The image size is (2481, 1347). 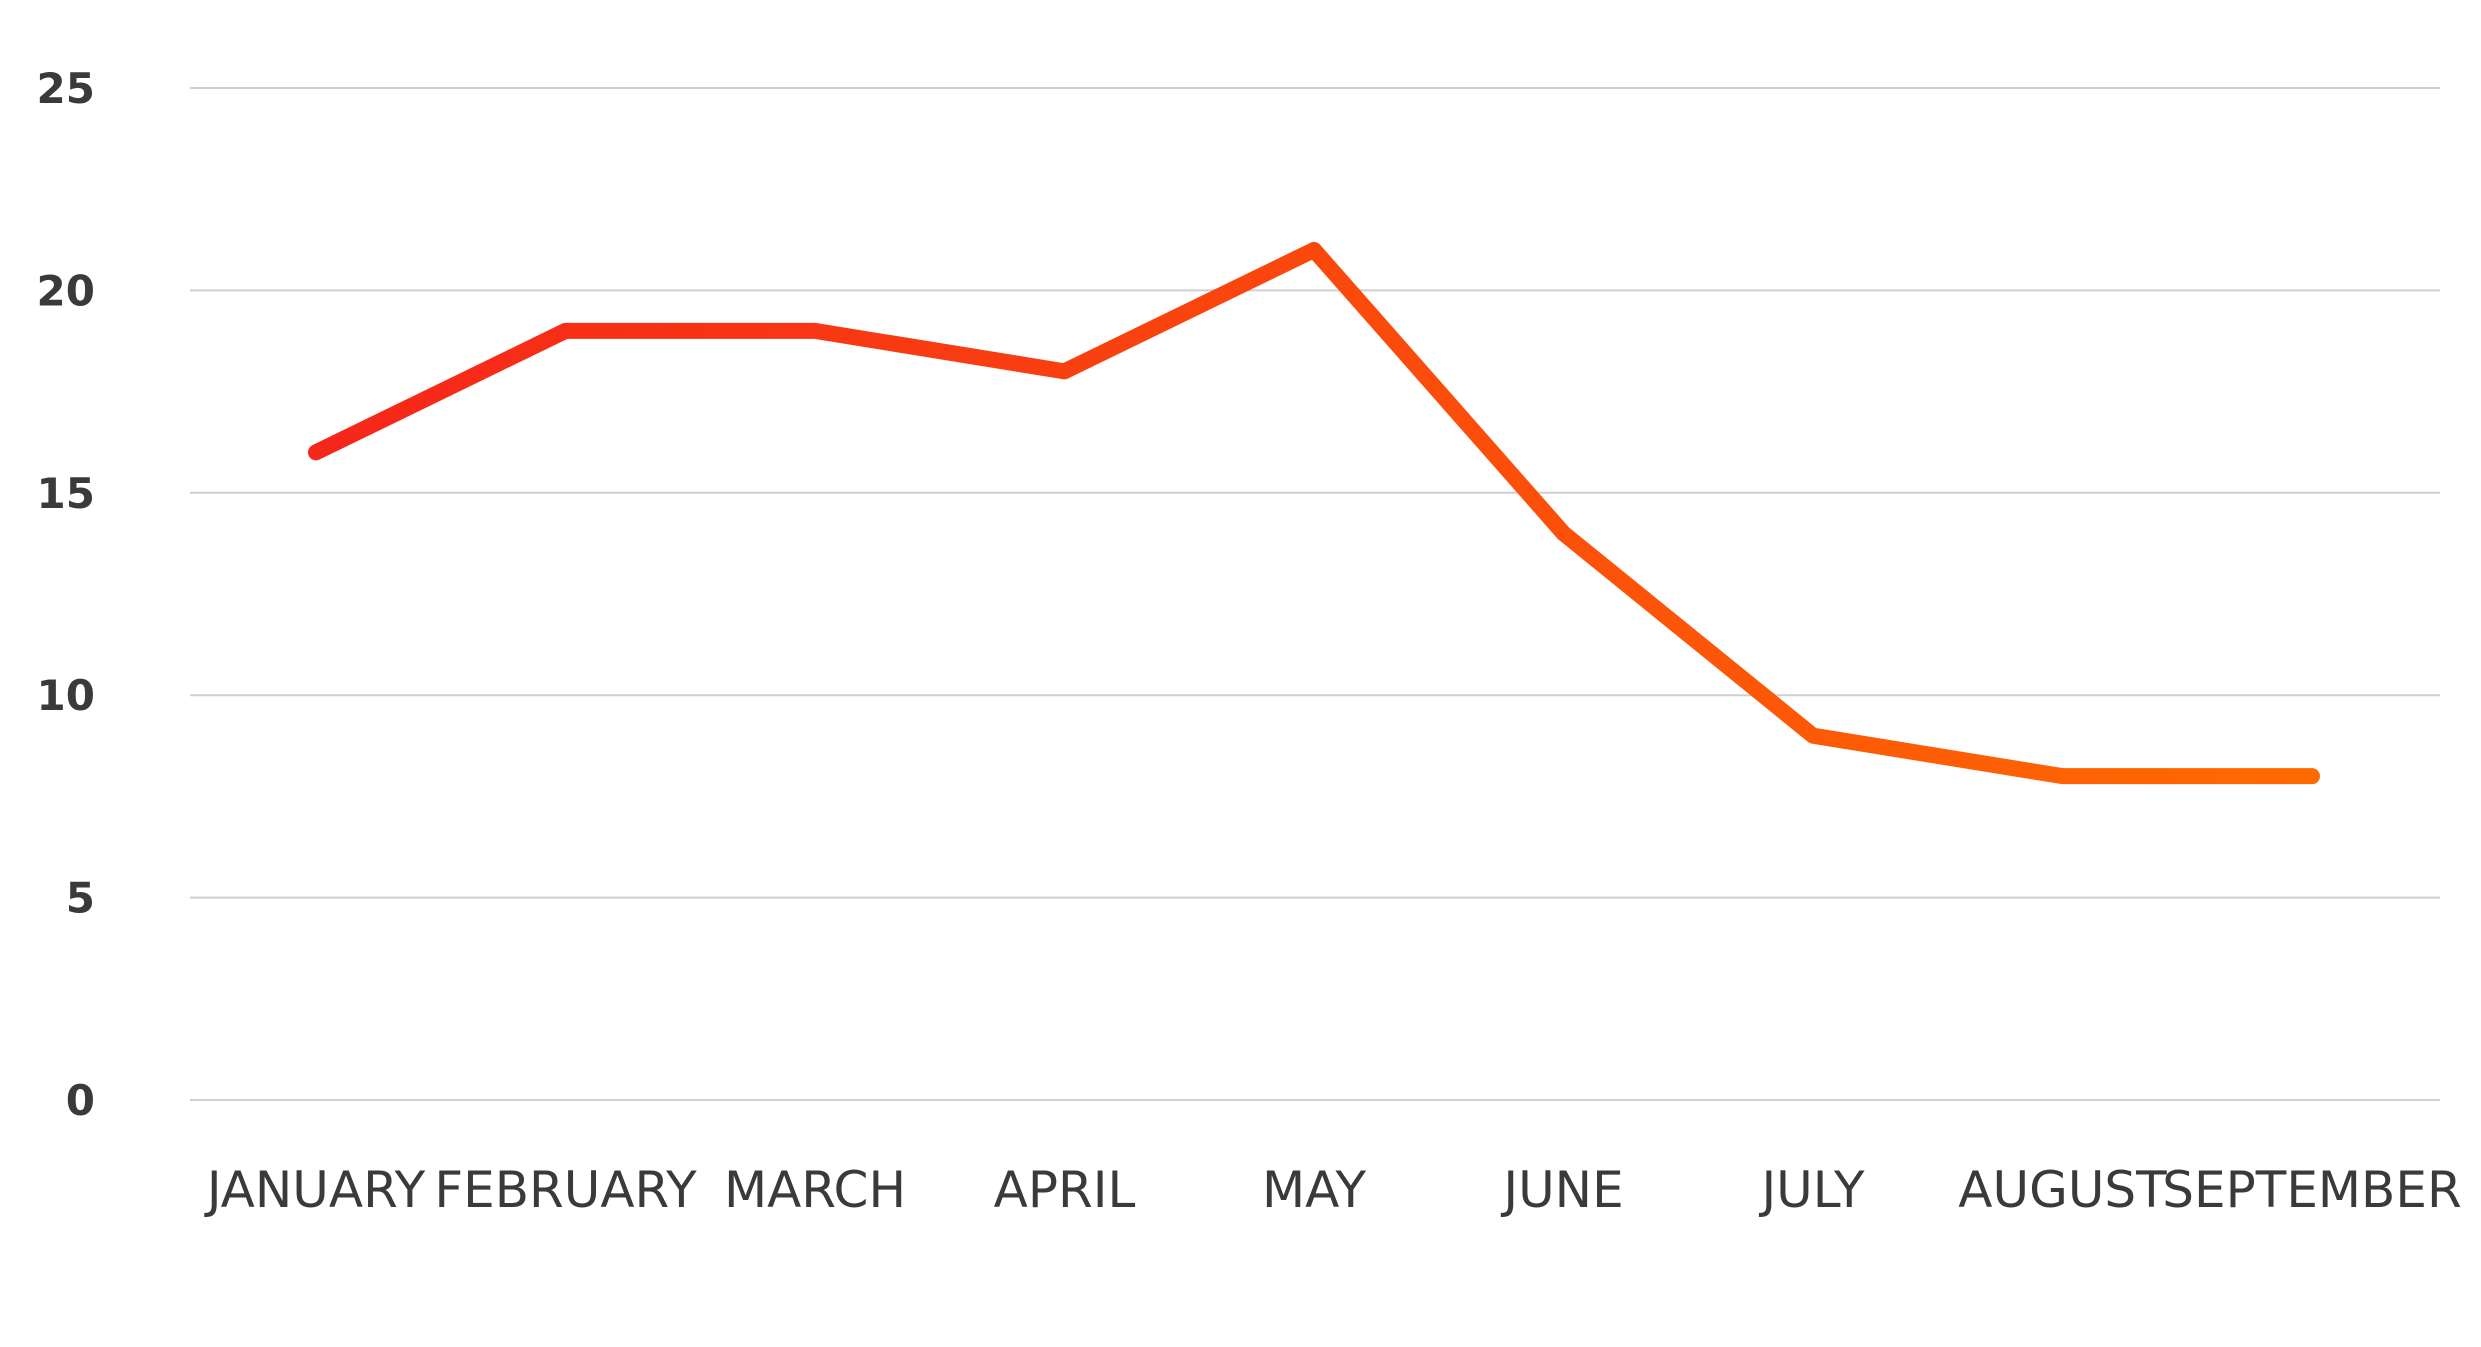 What do you see at coordinates (1065, 1190) in the screenshot?
I see `x-tick-label-april: APRIL` at bounding box center [1065, 1190].